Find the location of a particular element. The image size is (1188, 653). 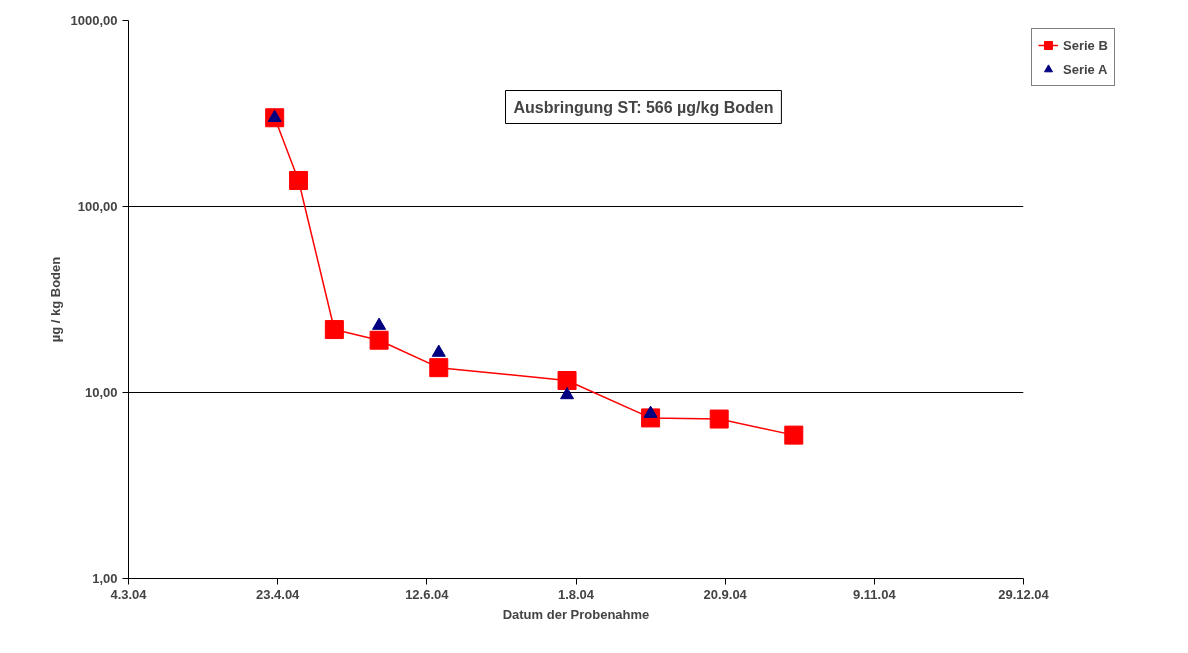

legend-label: Serie B is located at coordinates (1085, 45).